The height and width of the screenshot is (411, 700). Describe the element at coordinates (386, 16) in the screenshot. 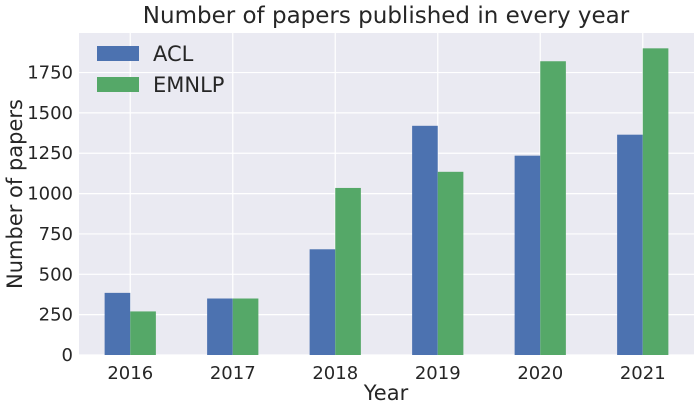

I see `chart-title: Number of papers published in every year` at that location.